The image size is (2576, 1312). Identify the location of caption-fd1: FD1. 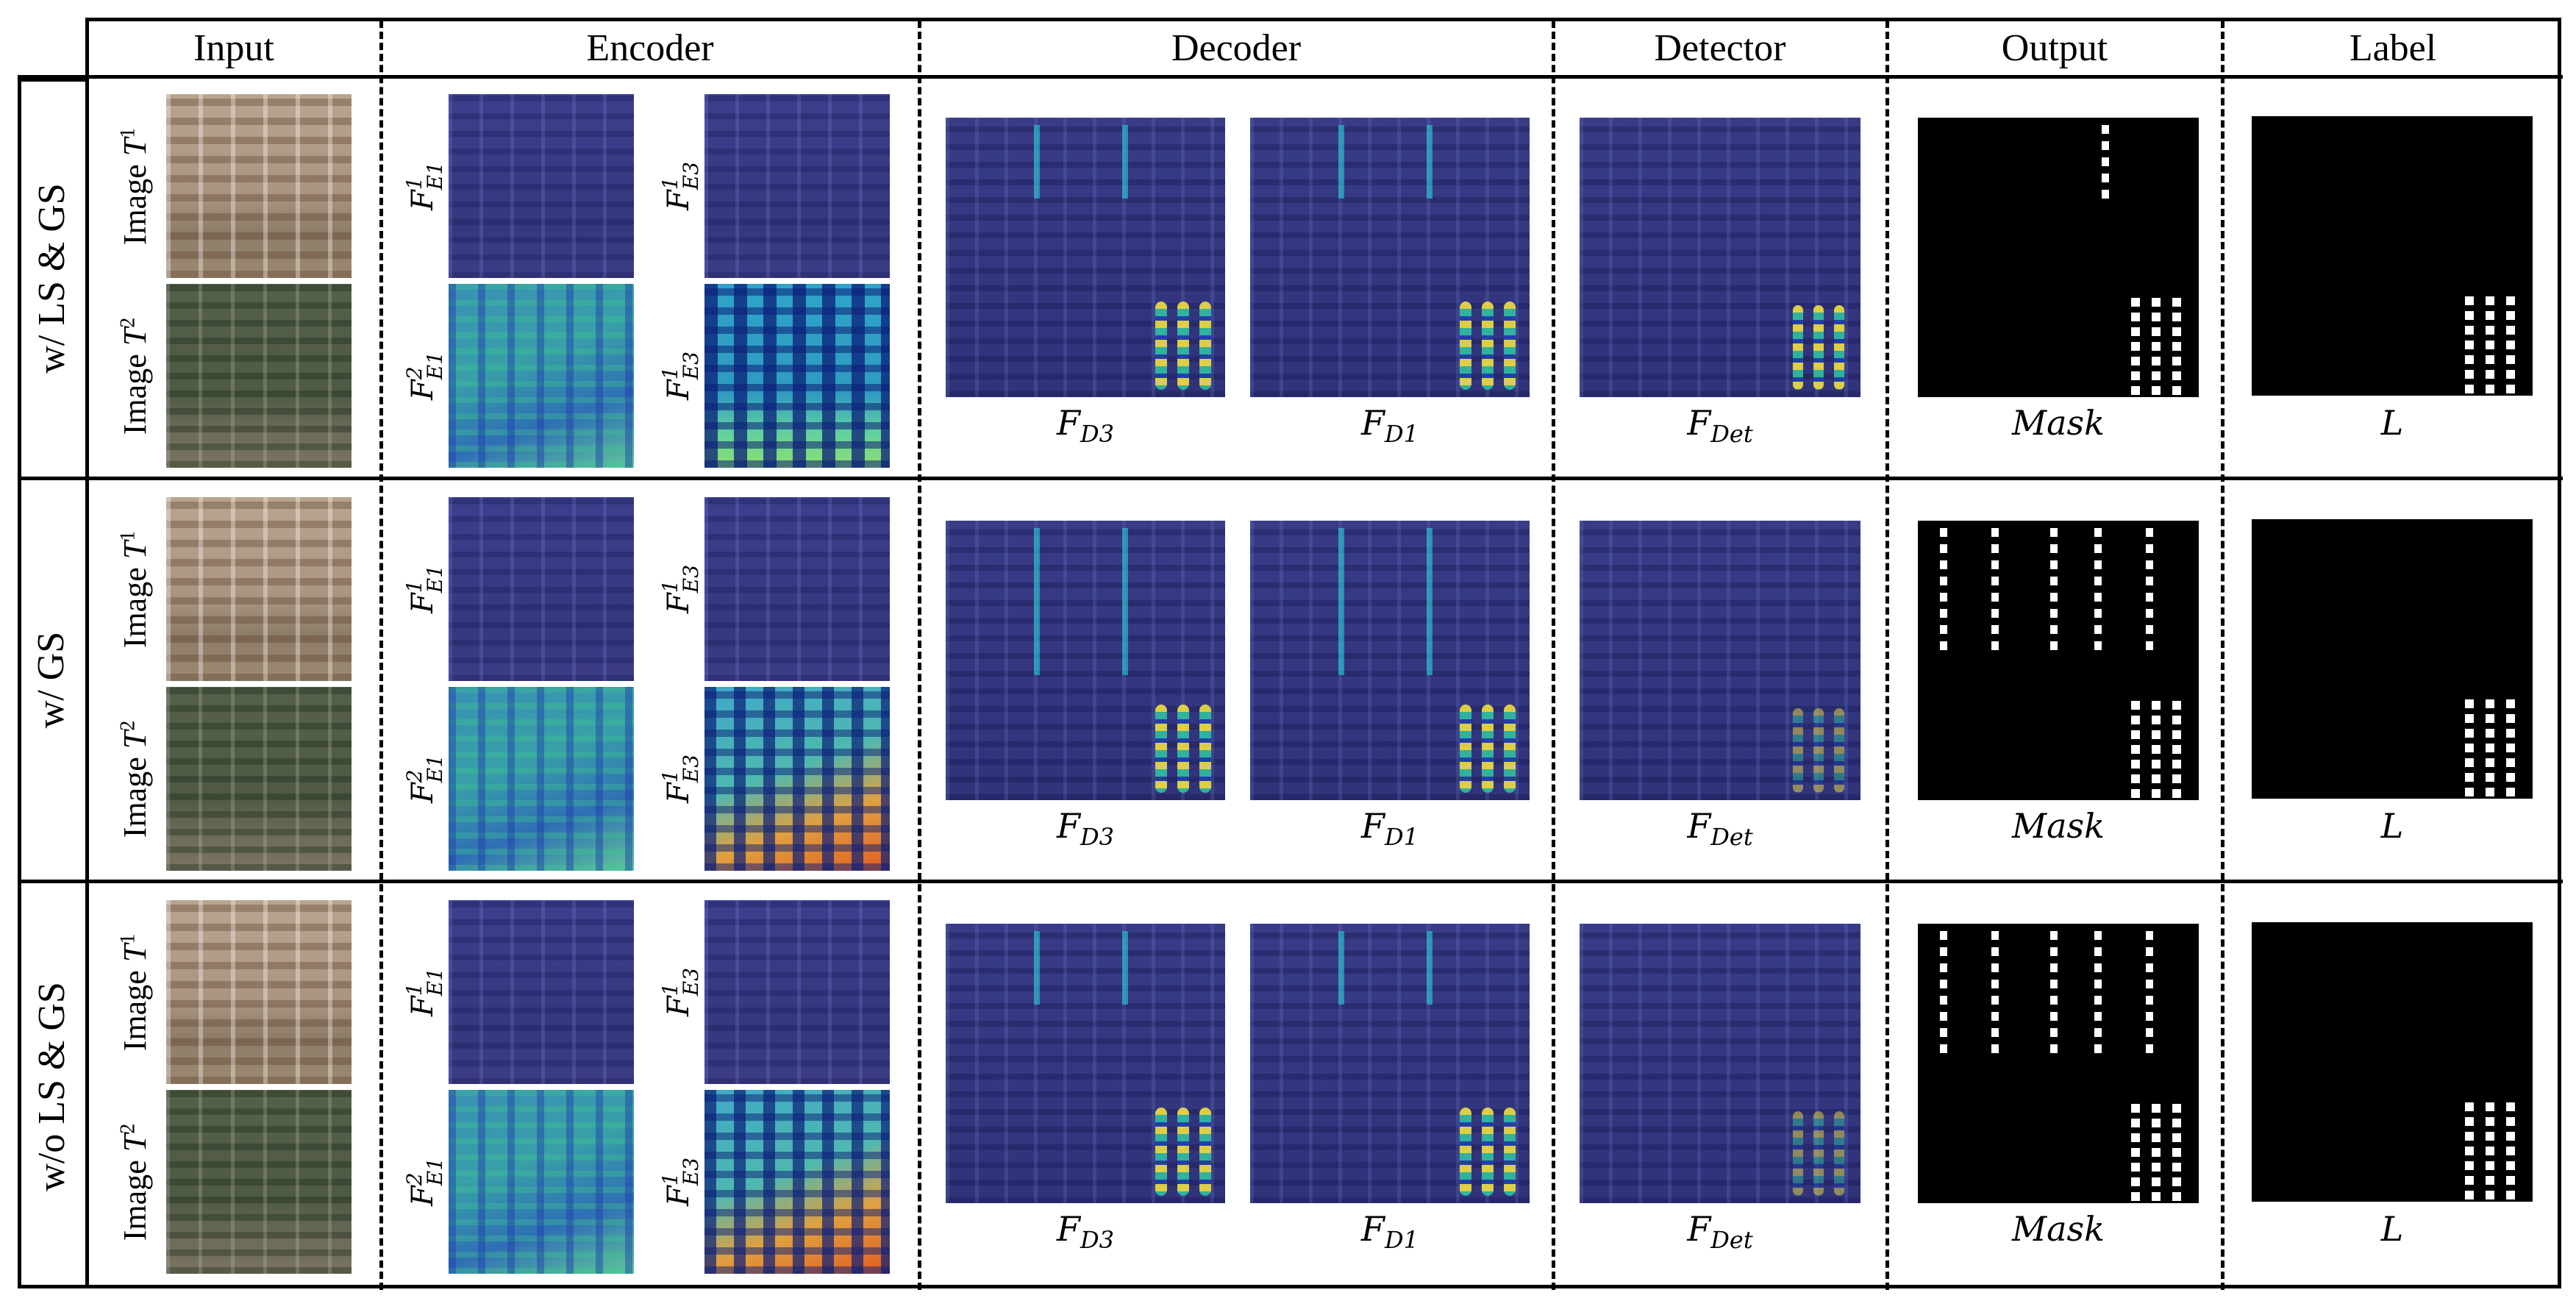
(1390, 1232).